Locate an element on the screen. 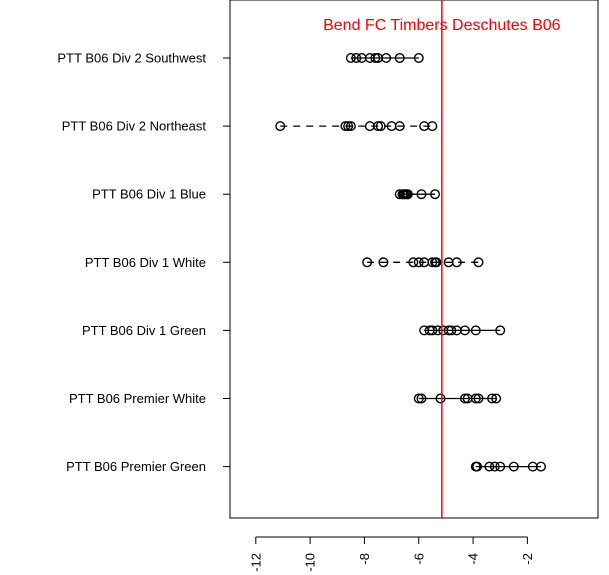  y-tick-label: PTT B06 Div 2 Southwest is located at coordinates (131, 58).